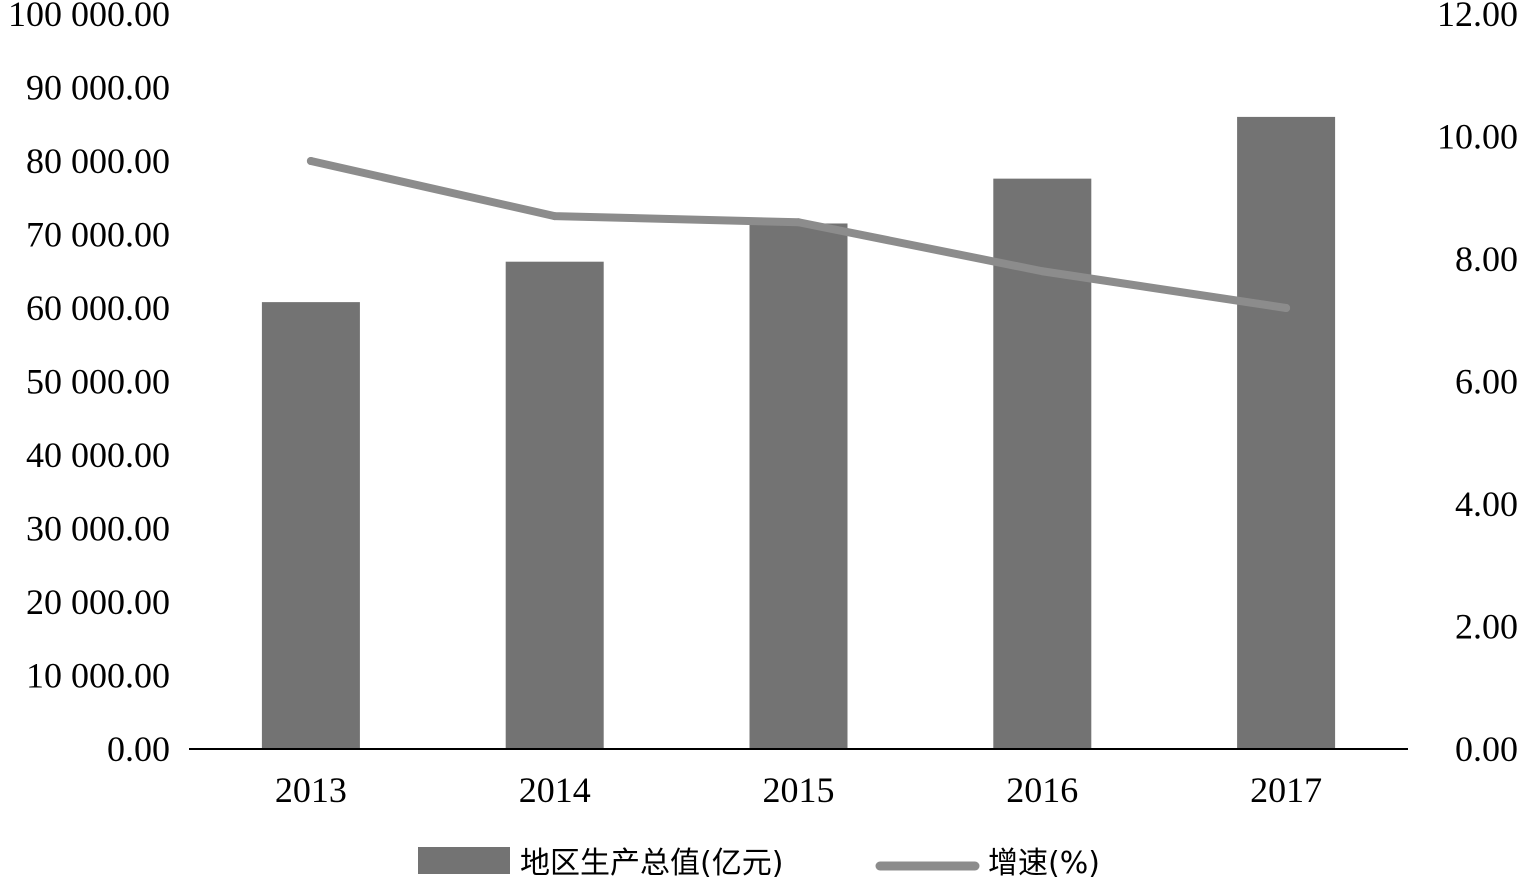  I want to click on left-tick-label: 70 000.00, so click(98, 235).